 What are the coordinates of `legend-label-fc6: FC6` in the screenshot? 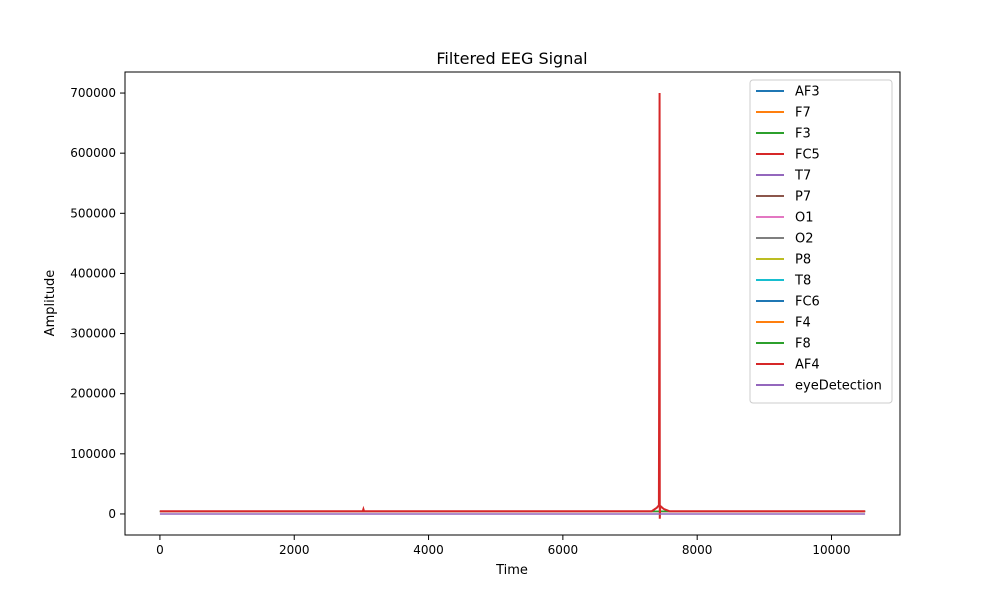 It's located at (807, 302).